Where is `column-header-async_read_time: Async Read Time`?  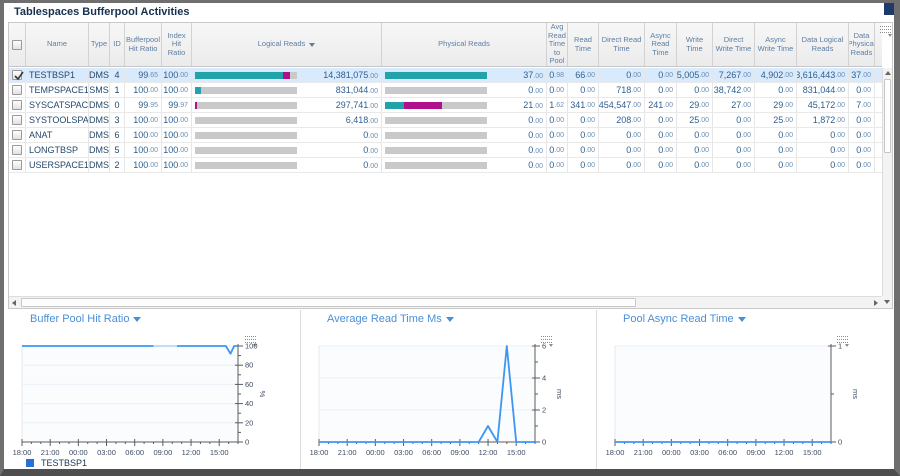 column-header-async_read_time: Async Read Time is located at coordinates (661, 44).